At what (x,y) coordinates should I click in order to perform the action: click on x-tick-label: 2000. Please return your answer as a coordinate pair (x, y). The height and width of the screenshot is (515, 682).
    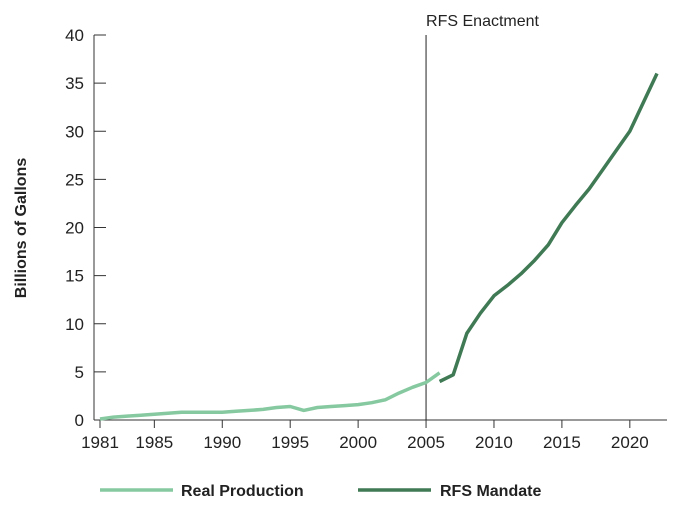
    Looking at the image, I should click on (358, 442).